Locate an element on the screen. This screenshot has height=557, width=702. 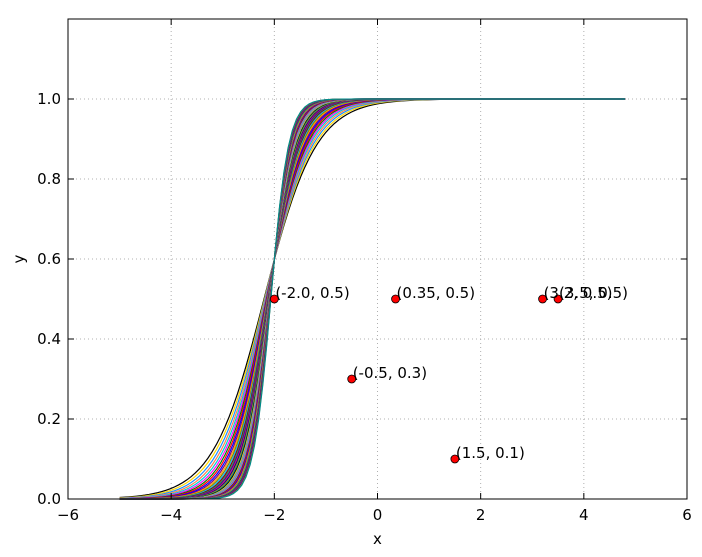
y-tick-label: 0.8 is located at coordinates (49, 179).